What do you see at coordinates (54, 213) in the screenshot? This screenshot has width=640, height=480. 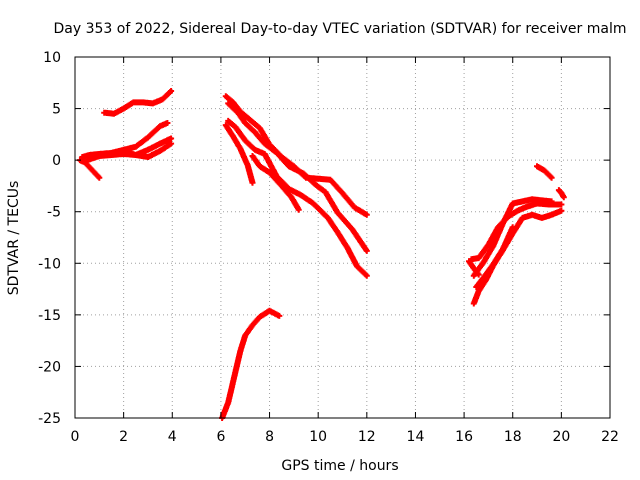 I see `y-tick-label: -5` at bounding box center [54, 213].